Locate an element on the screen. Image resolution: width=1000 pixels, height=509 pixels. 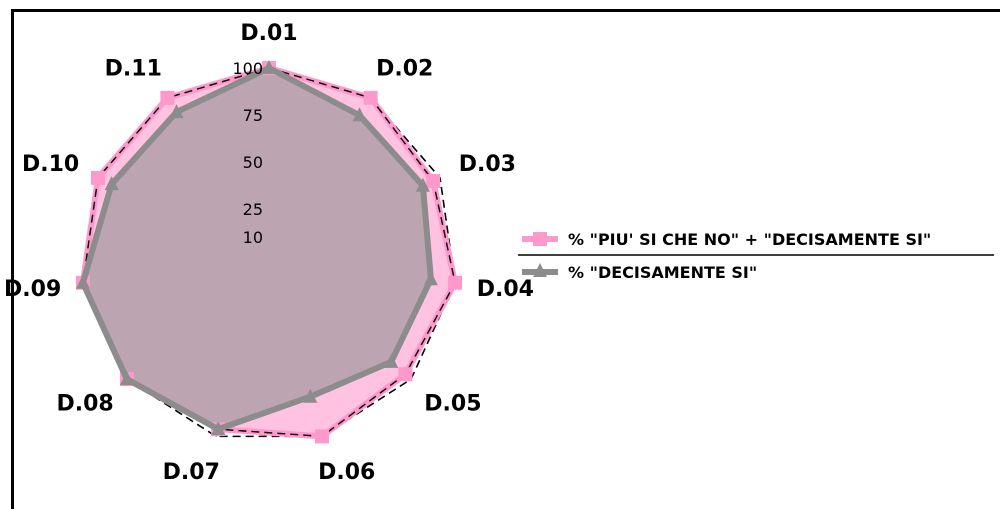
series-1-point-D.04 is located at coordinates (455, 282).